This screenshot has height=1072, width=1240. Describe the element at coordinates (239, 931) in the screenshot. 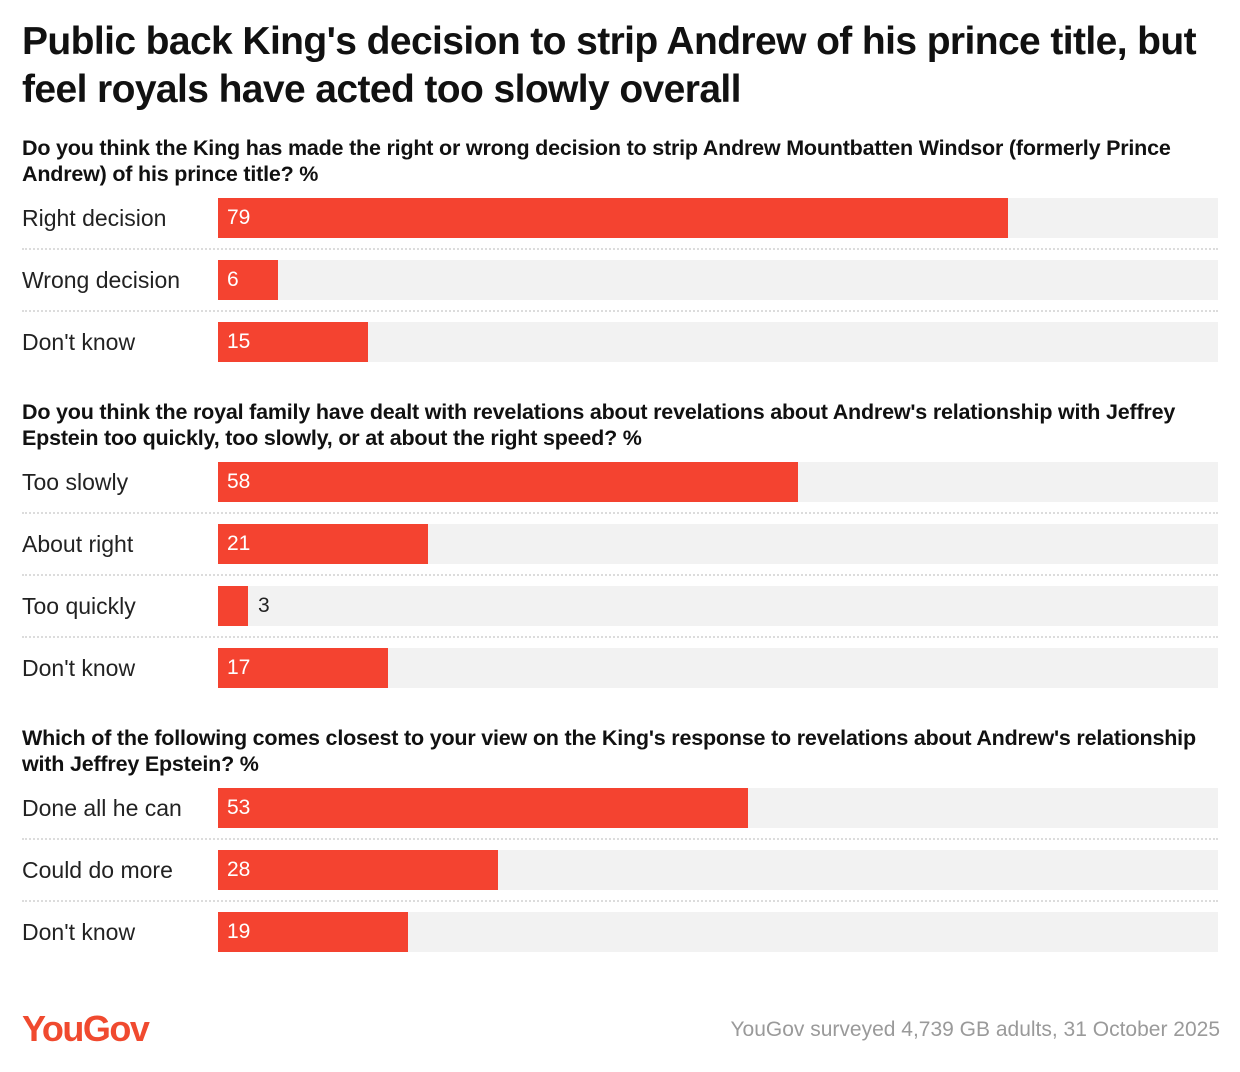

I see `value-label: 19` at that location.